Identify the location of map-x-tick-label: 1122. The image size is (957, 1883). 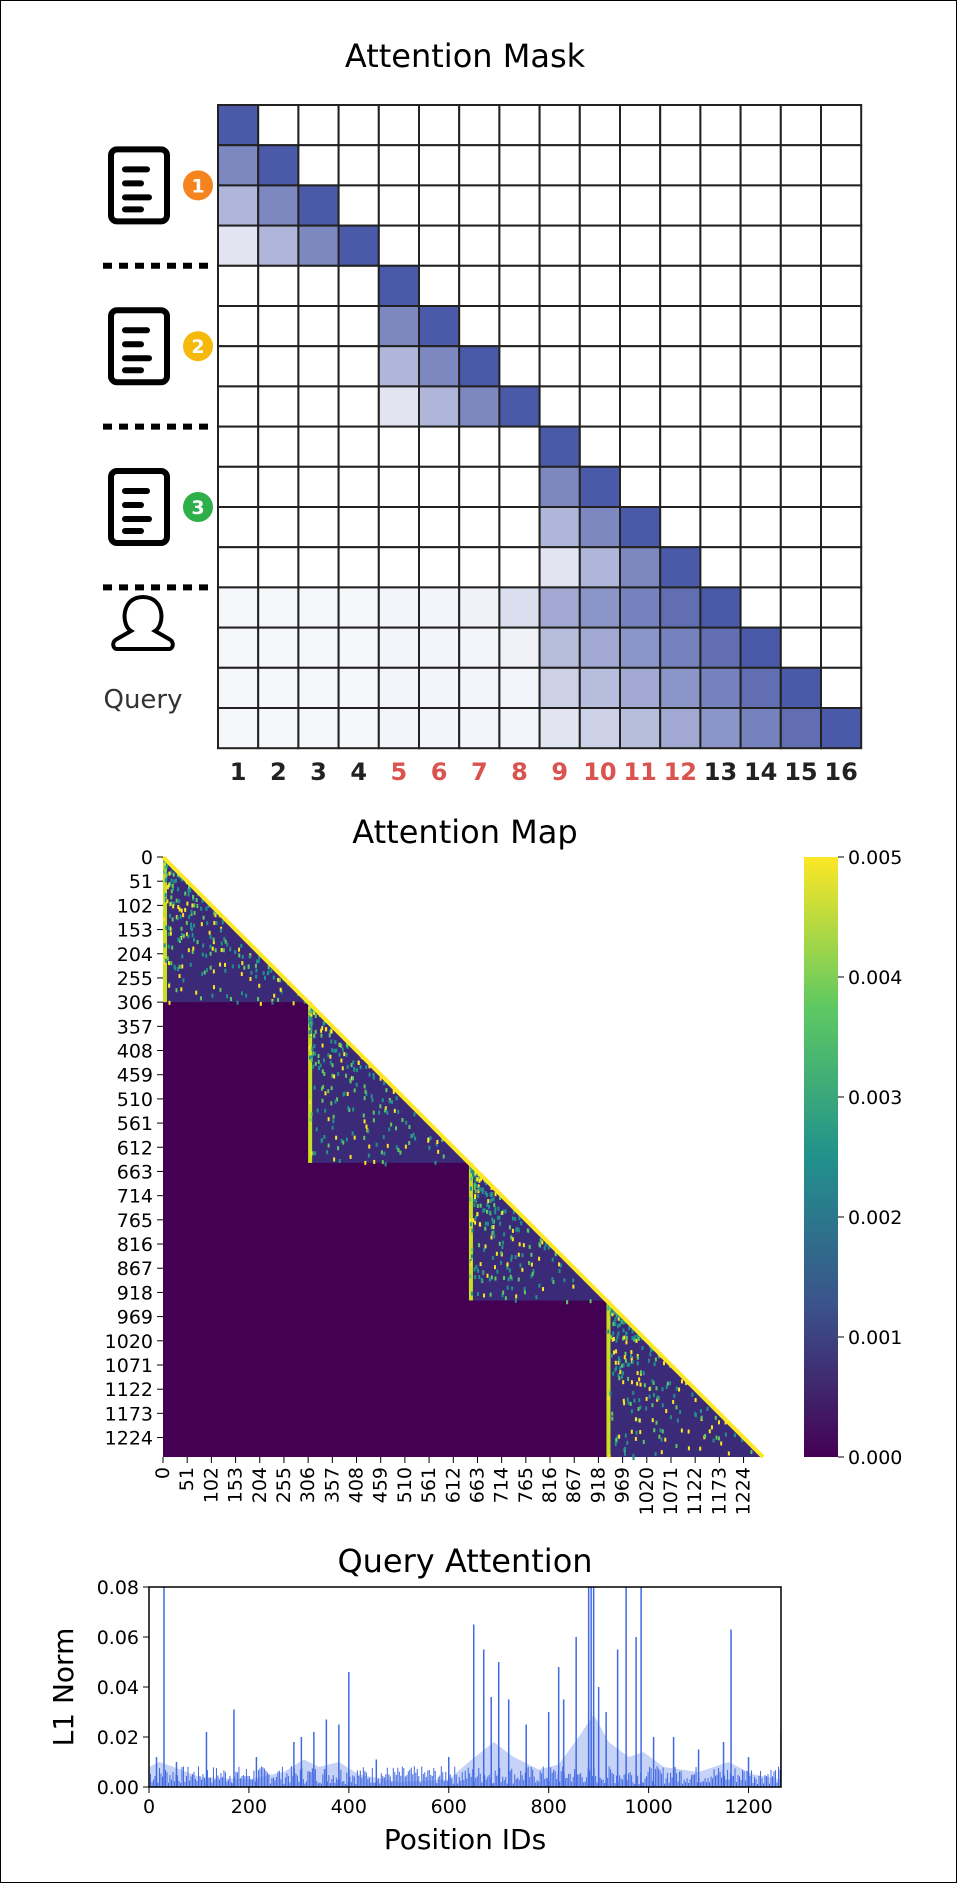
(695, 1491).